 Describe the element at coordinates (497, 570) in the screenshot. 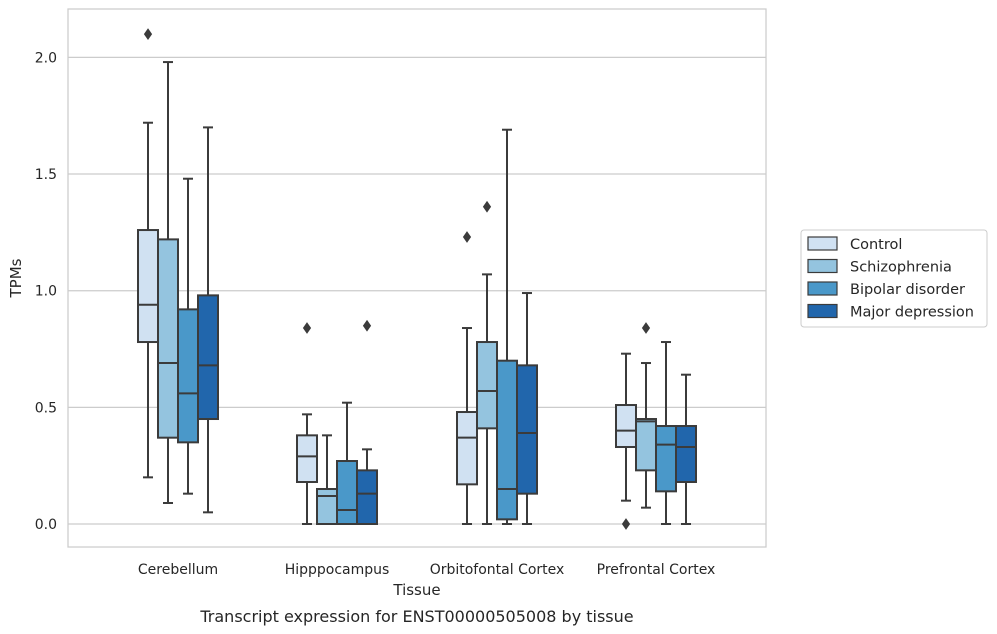

I see `x-tick-label: Orbitofontal Cortex` at that location.